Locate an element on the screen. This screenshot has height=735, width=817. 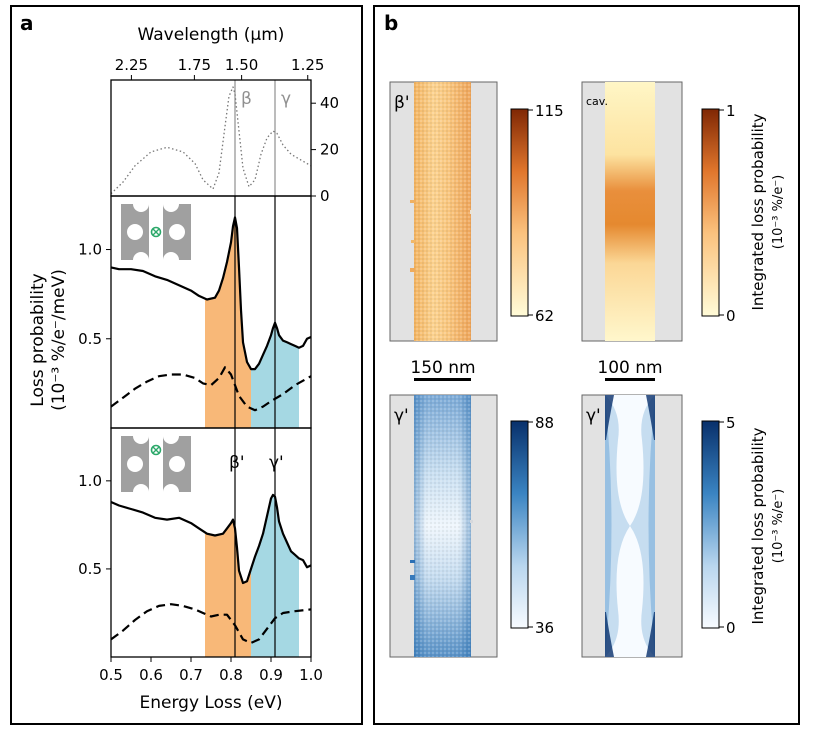
colorbar-max: 88 is located at coordinates (544, 423).